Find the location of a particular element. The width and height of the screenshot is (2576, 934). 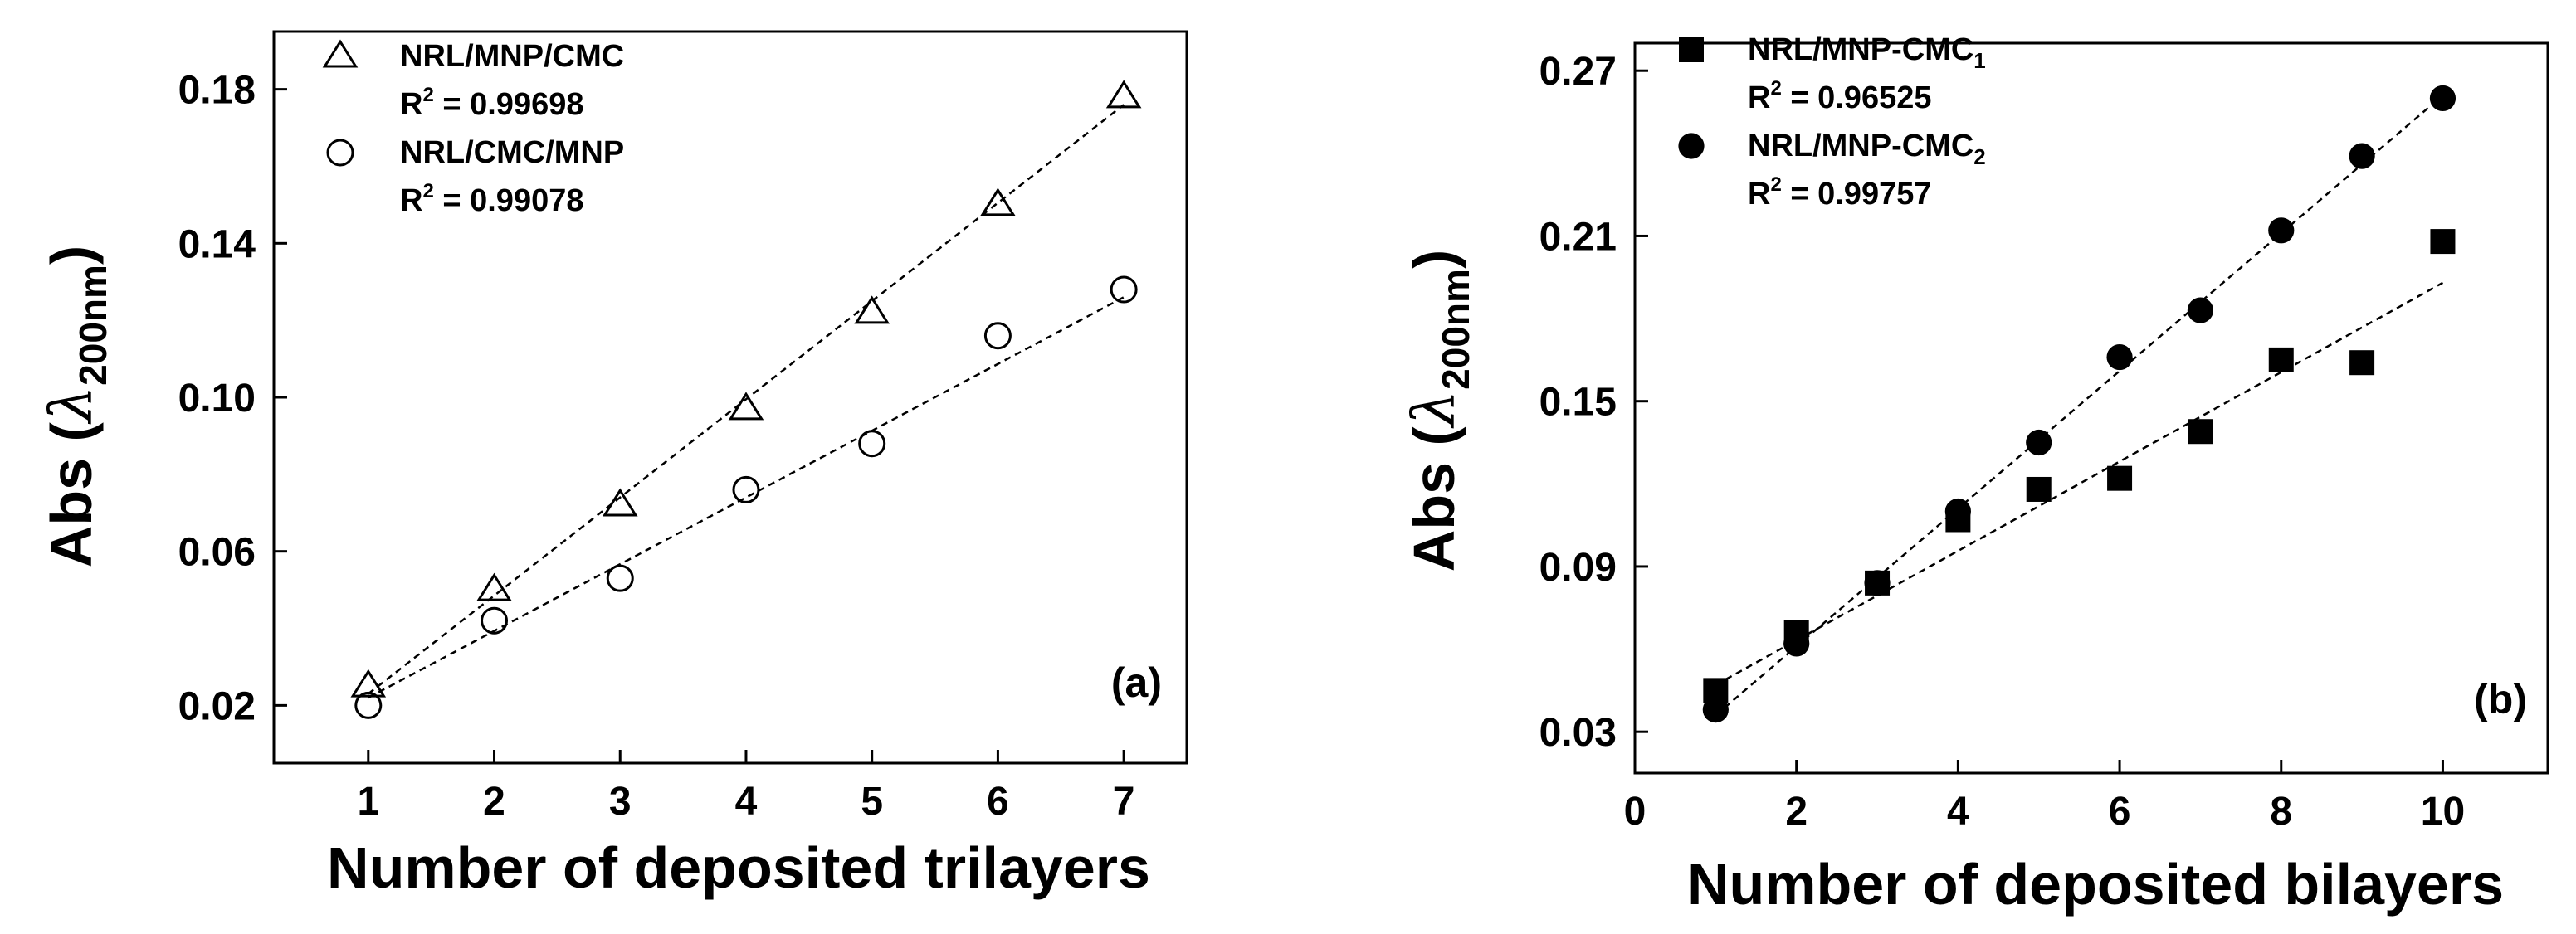

panel-a-x-tick-label: 5 is located at coordinates (872, 802).